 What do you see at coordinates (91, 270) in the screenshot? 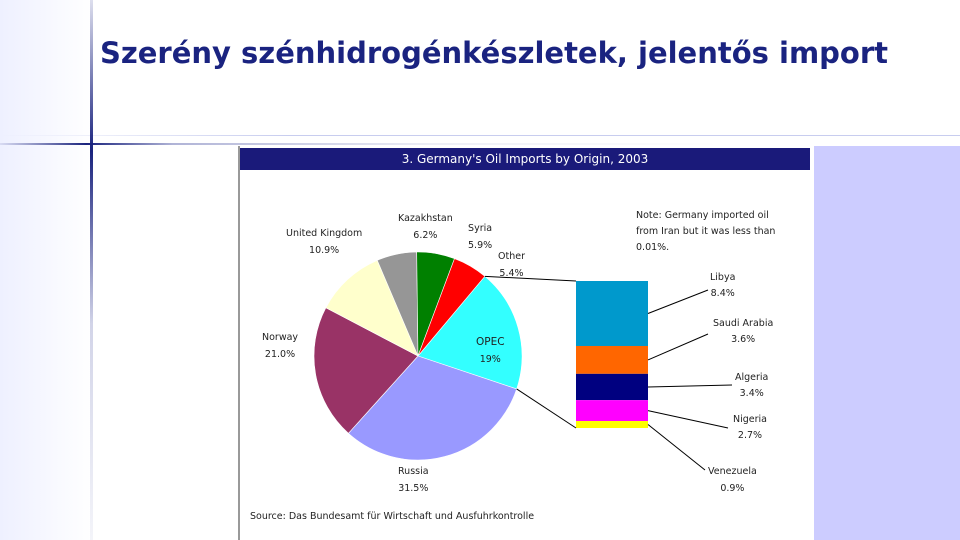
I see `vertical-accent-line` at bounding box center [91, 270].